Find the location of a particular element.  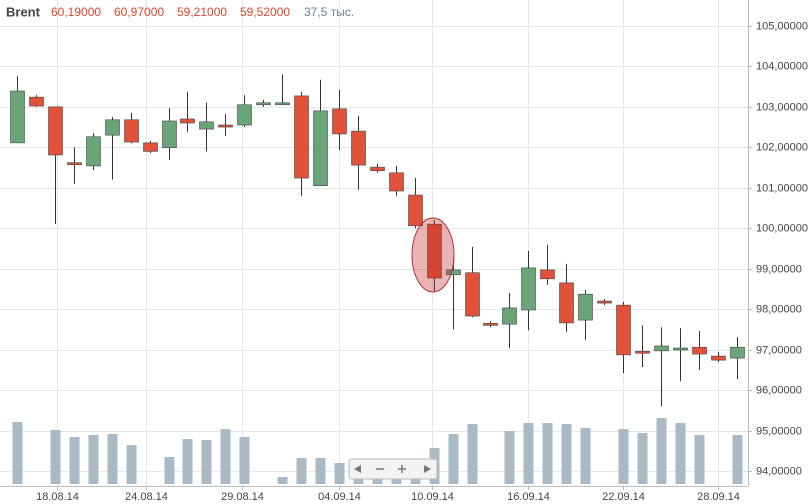

scroll-box is located at coordinates (393, 469).